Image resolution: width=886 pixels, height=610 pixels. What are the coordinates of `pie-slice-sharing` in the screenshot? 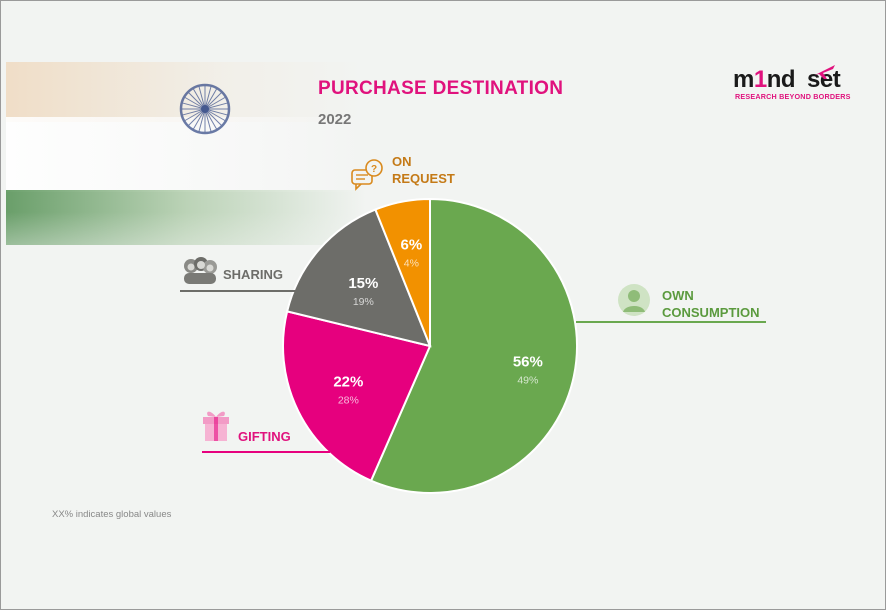 It's located at (358, 278).